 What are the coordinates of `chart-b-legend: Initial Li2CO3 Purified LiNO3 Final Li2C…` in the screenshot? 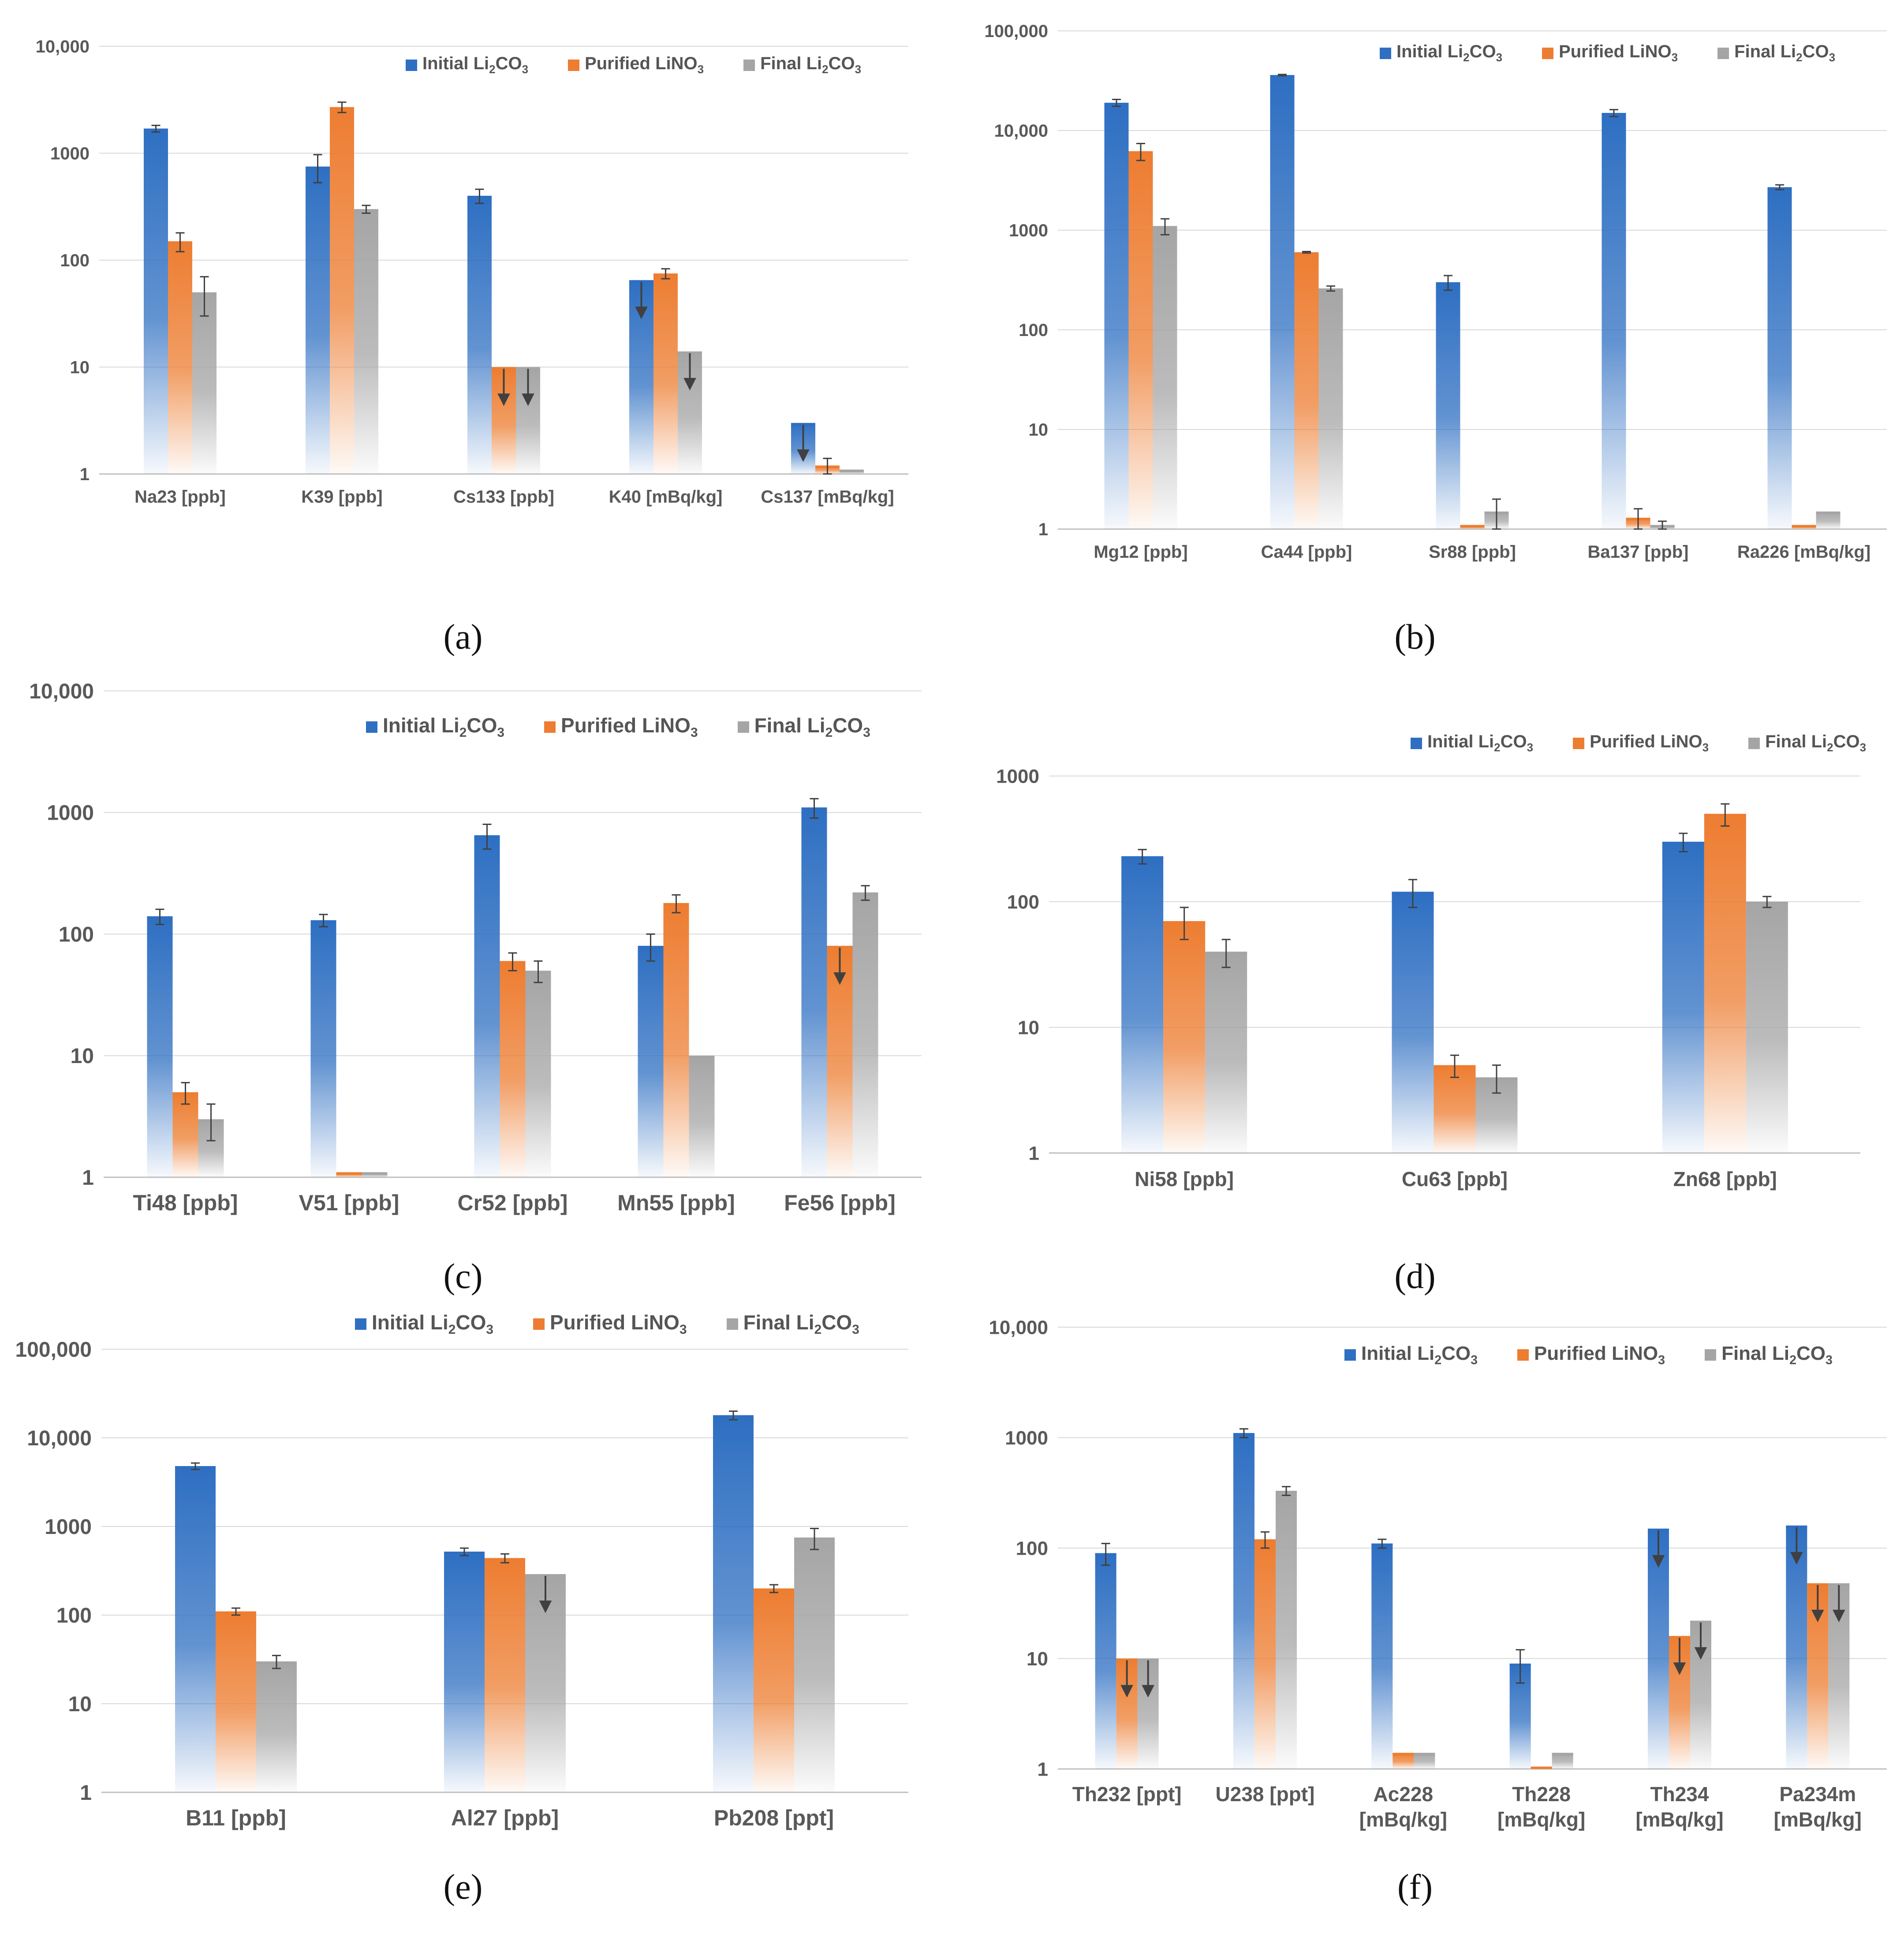 It's located at (1607, 53).